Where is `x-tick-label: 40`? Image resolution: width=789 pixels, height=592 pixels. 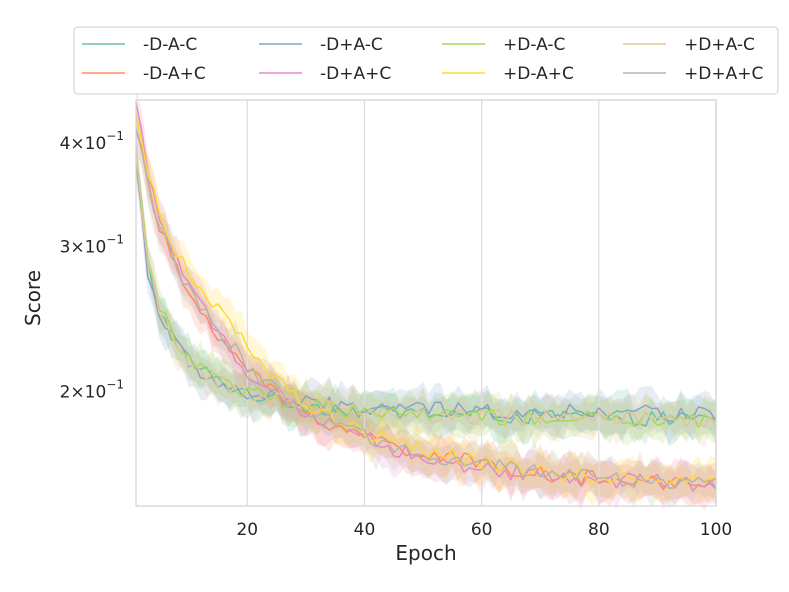 x-tick-label: 40 is located at coordinates (365, 530).